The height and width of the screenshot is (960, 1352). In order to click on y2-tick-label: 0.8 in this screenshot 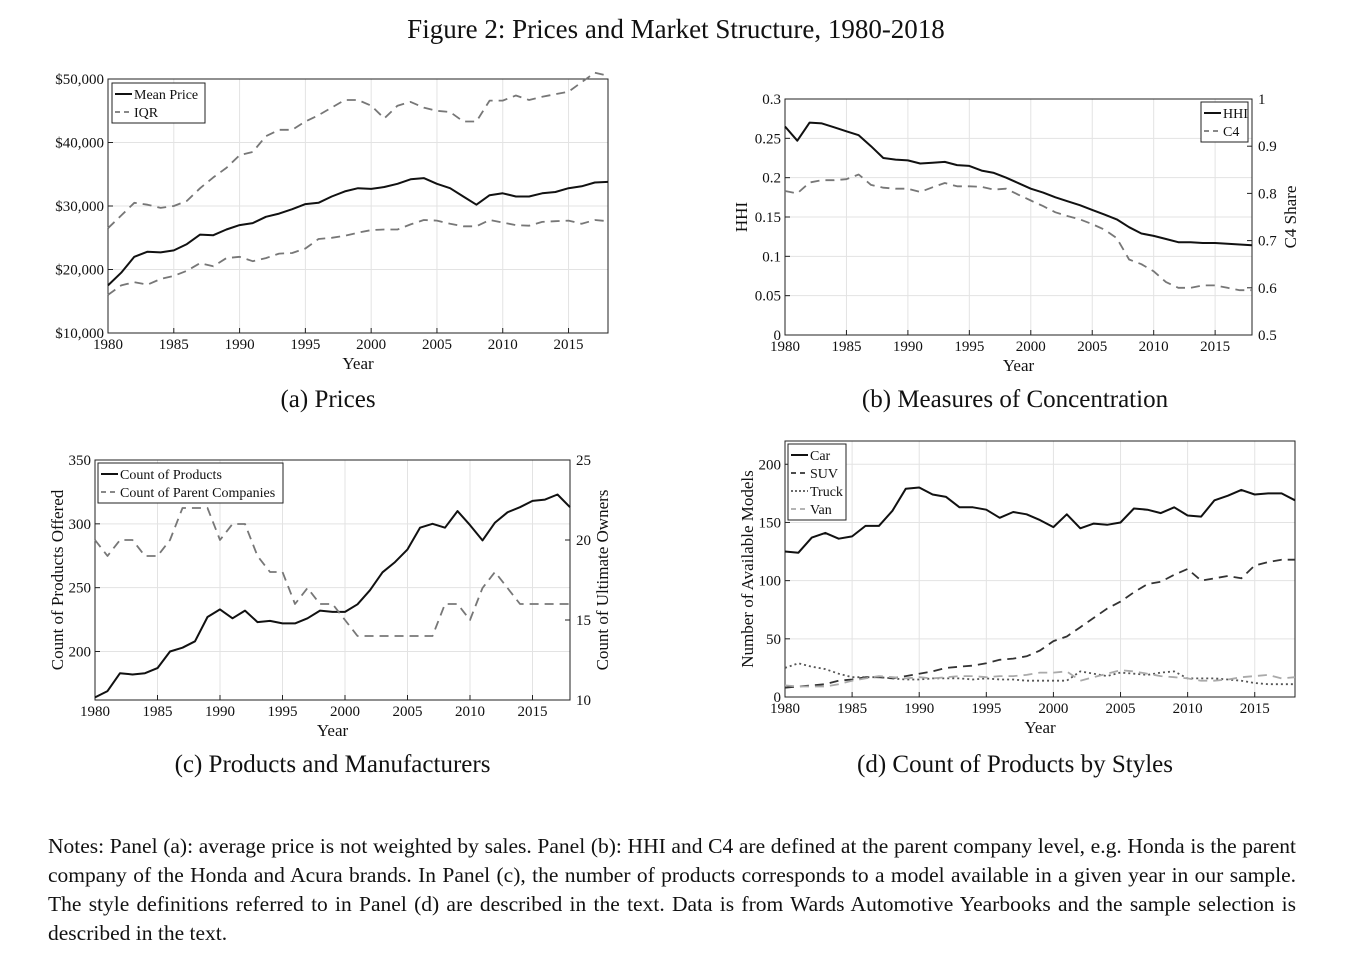, I will do `click(1267, 194)`.